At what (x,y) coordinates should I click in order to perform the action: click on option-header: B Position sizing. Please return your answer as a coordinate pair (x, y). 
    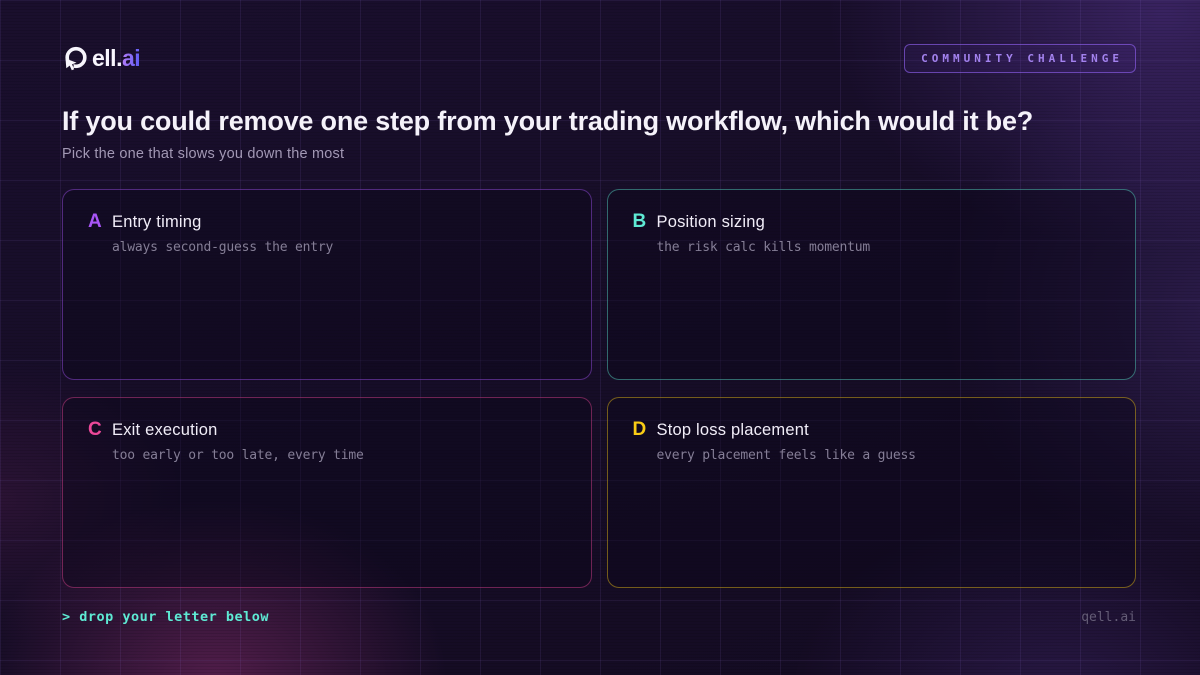
    Looking at the image, I should click on (872, 222).